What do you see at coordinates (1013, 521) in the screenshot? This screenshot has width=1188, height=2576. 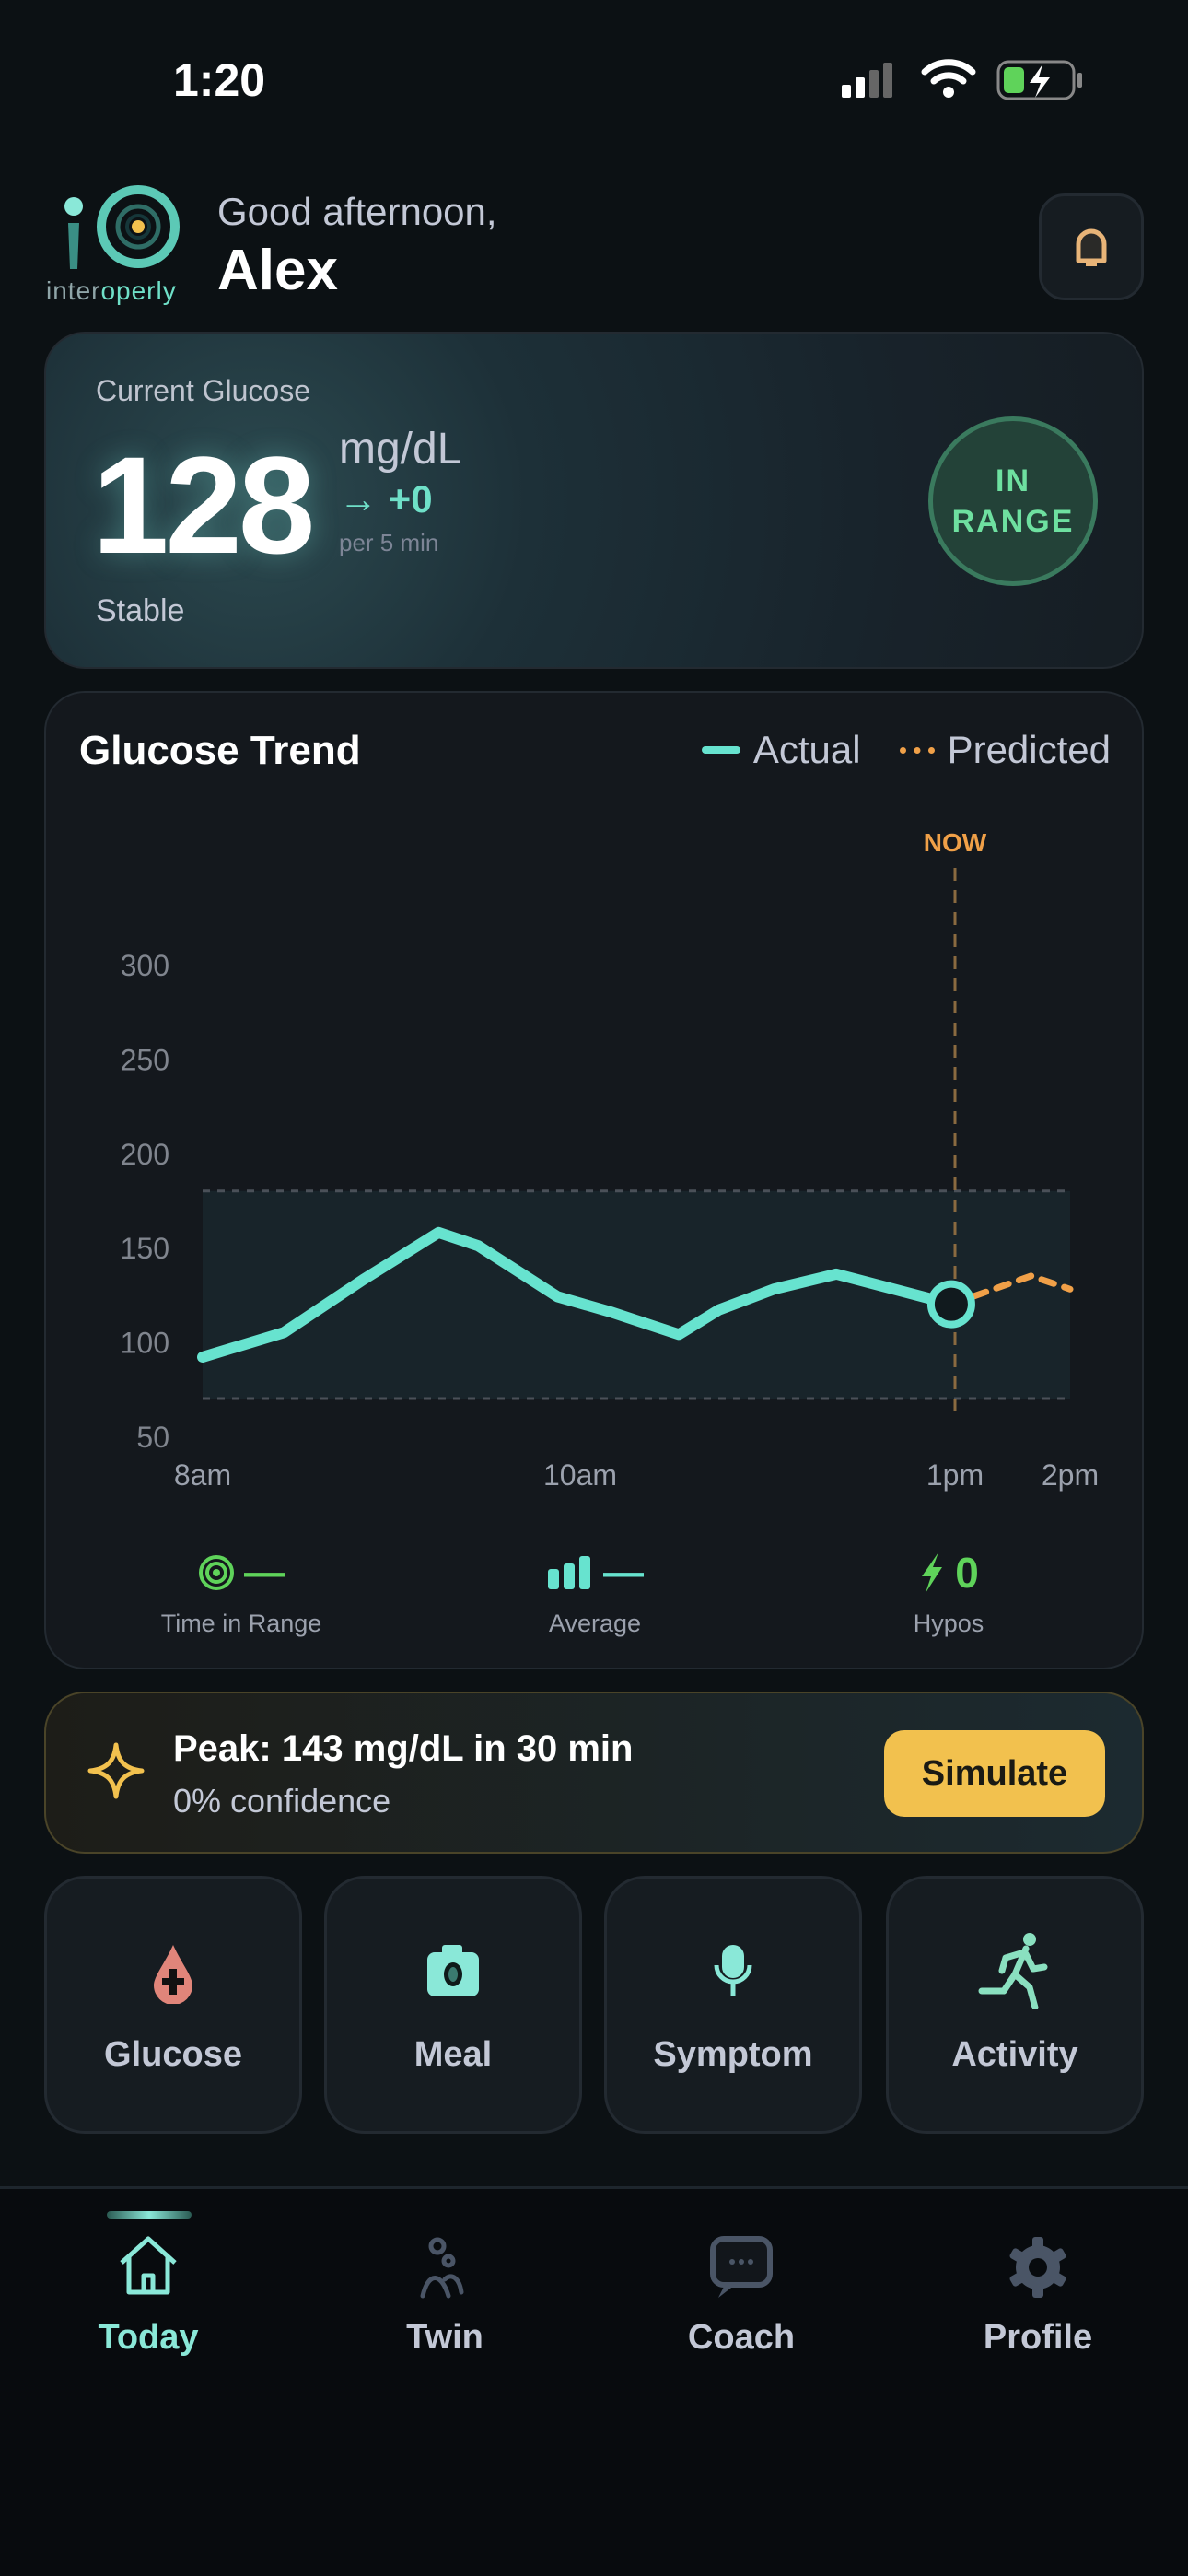 I see `badge-line-2: RANGE` at bounding box center [1013, 521].